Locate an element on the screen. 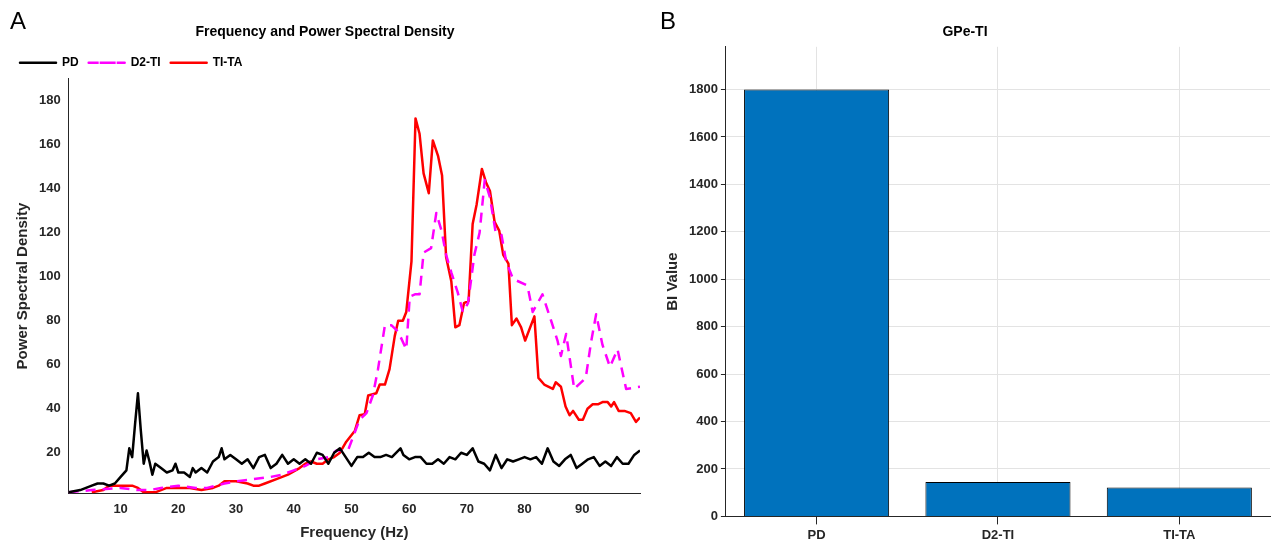 The width and height of the screenshot is (1280, 548). legend-label: D2-TI is located at coordinates (145, 62).